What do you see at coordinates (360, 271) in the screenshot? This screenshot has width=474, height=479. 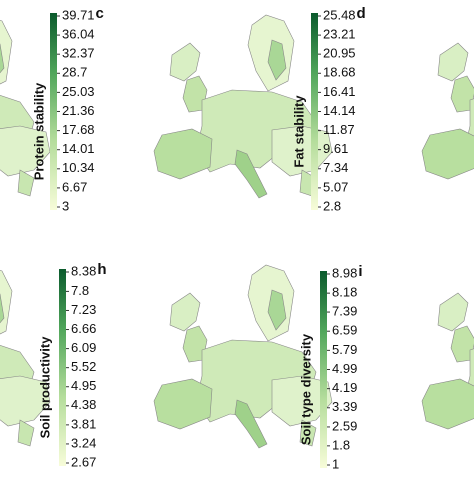 I see `panel-letter: i` at bounding box center [360, 271].